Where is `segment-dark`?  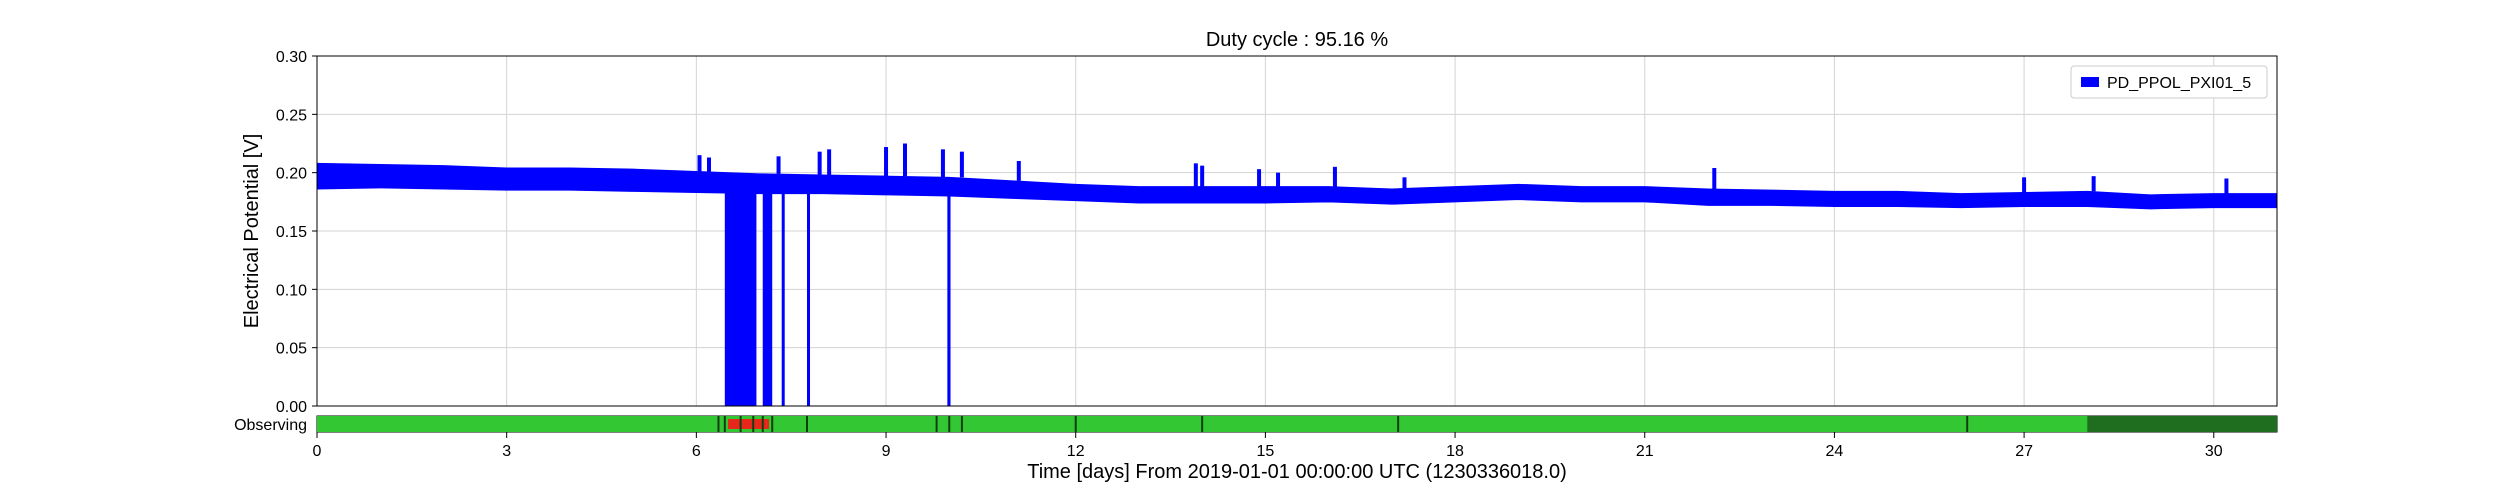 segment-dark is located at coordinates (2182, 424).